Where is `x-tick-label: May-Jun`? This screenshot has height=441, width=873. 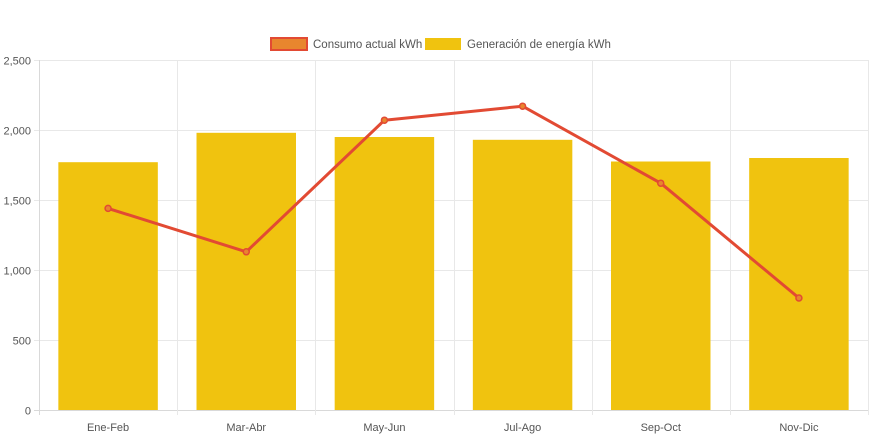
x-tick-label: May-Jun is located at coordinates (384, 428).